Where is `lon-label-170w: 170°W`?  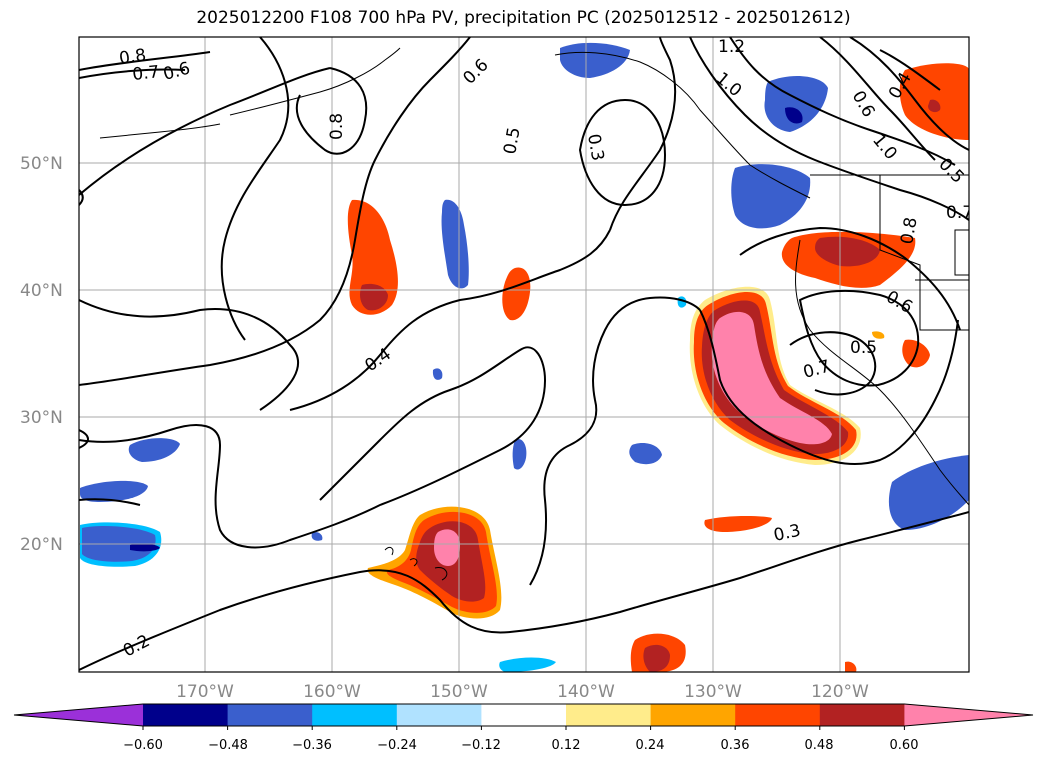 lon-label-170w: 170°W is located at coordinates (205, 692).